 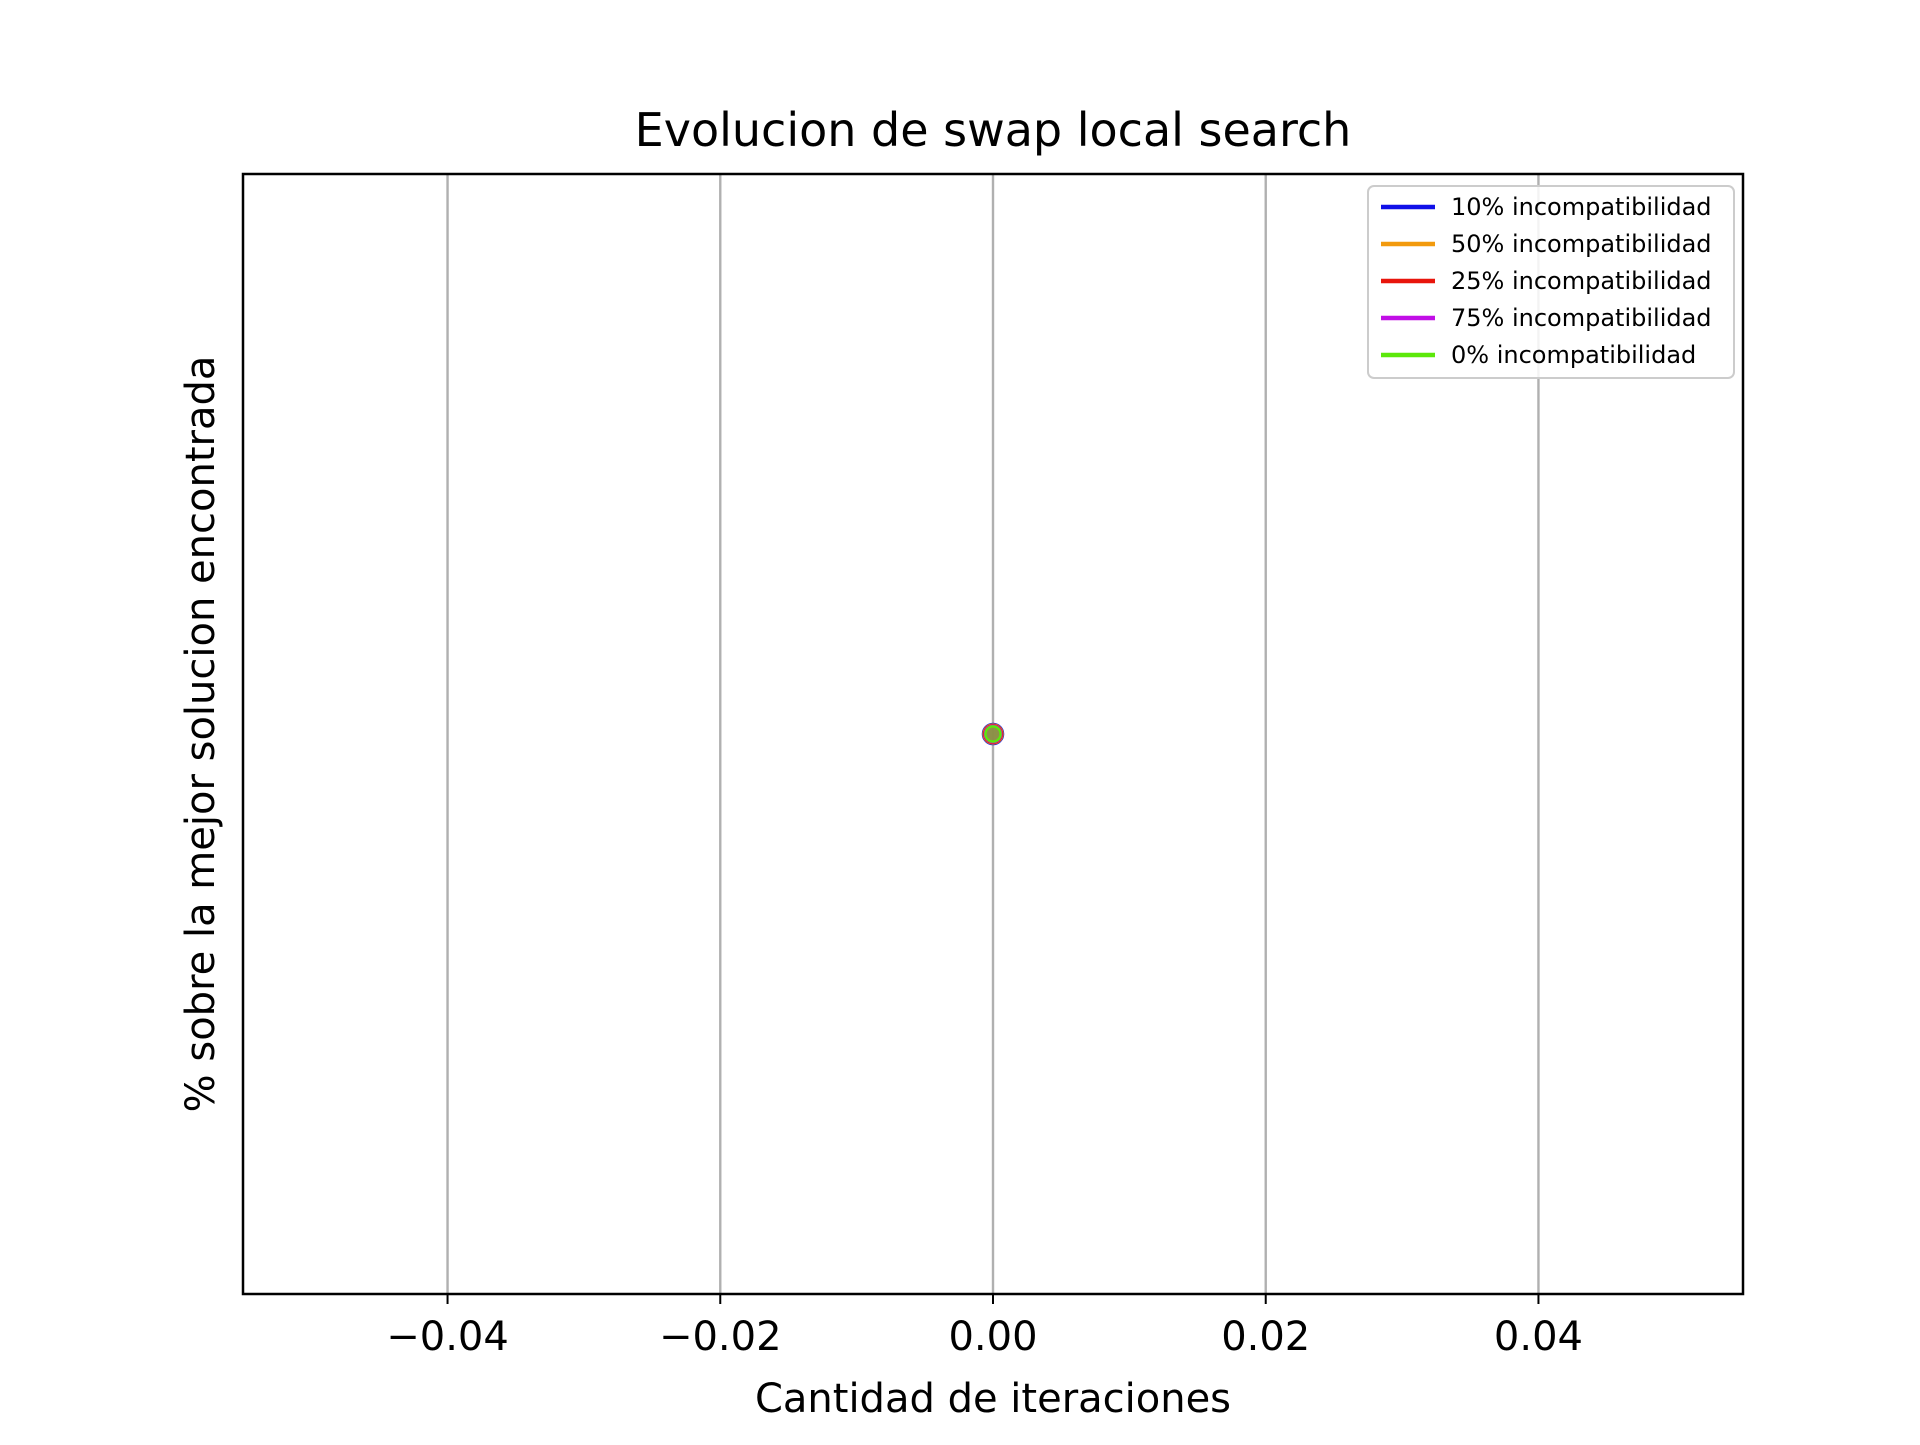 I want to click on x-tick-label: 0.04, so click(x=1538, y=1337).